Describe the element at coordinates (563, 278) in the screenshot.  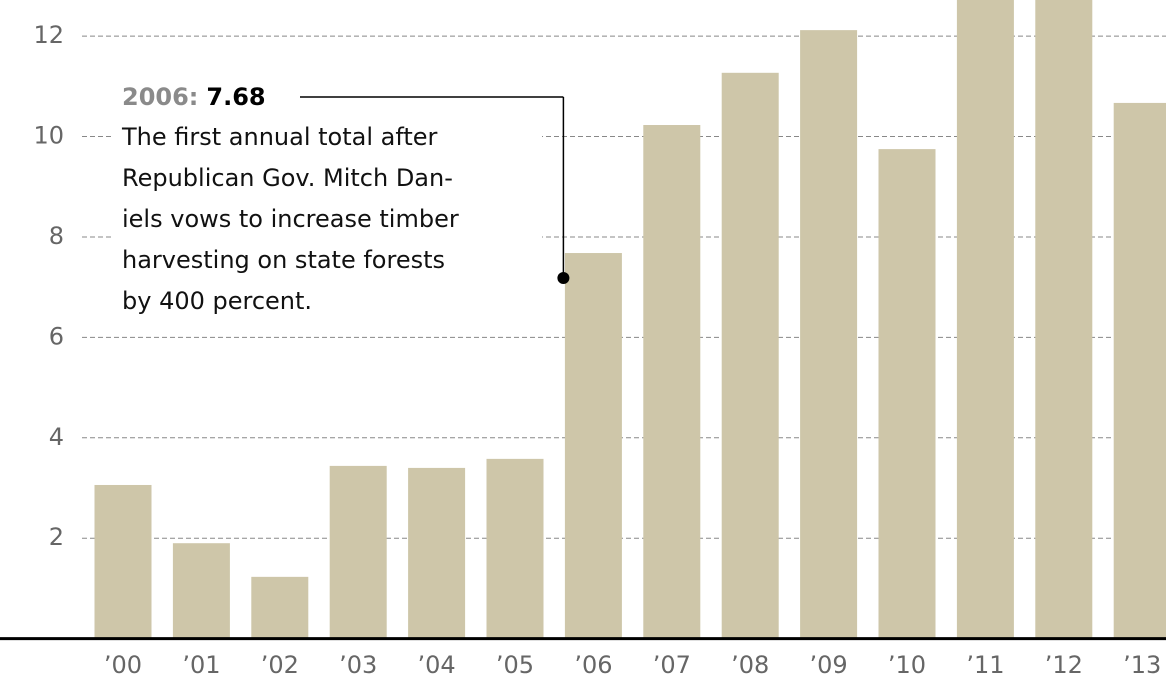
I see `leader-dot` at that location.